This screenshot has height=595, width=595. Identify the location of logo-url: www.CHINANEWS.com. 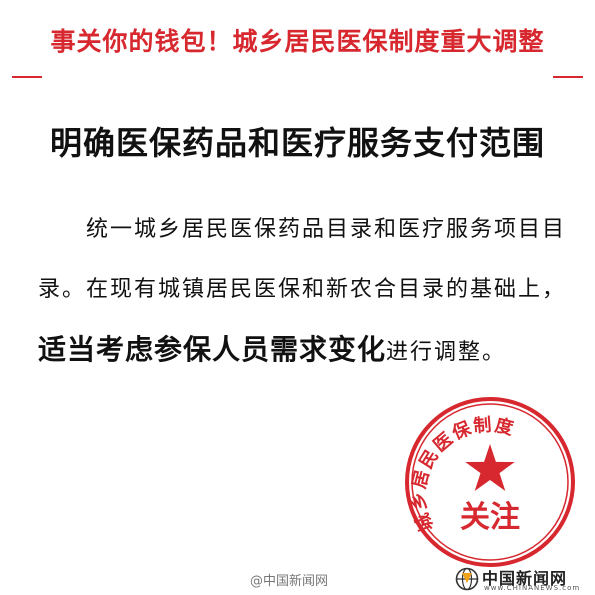
(532, 588).